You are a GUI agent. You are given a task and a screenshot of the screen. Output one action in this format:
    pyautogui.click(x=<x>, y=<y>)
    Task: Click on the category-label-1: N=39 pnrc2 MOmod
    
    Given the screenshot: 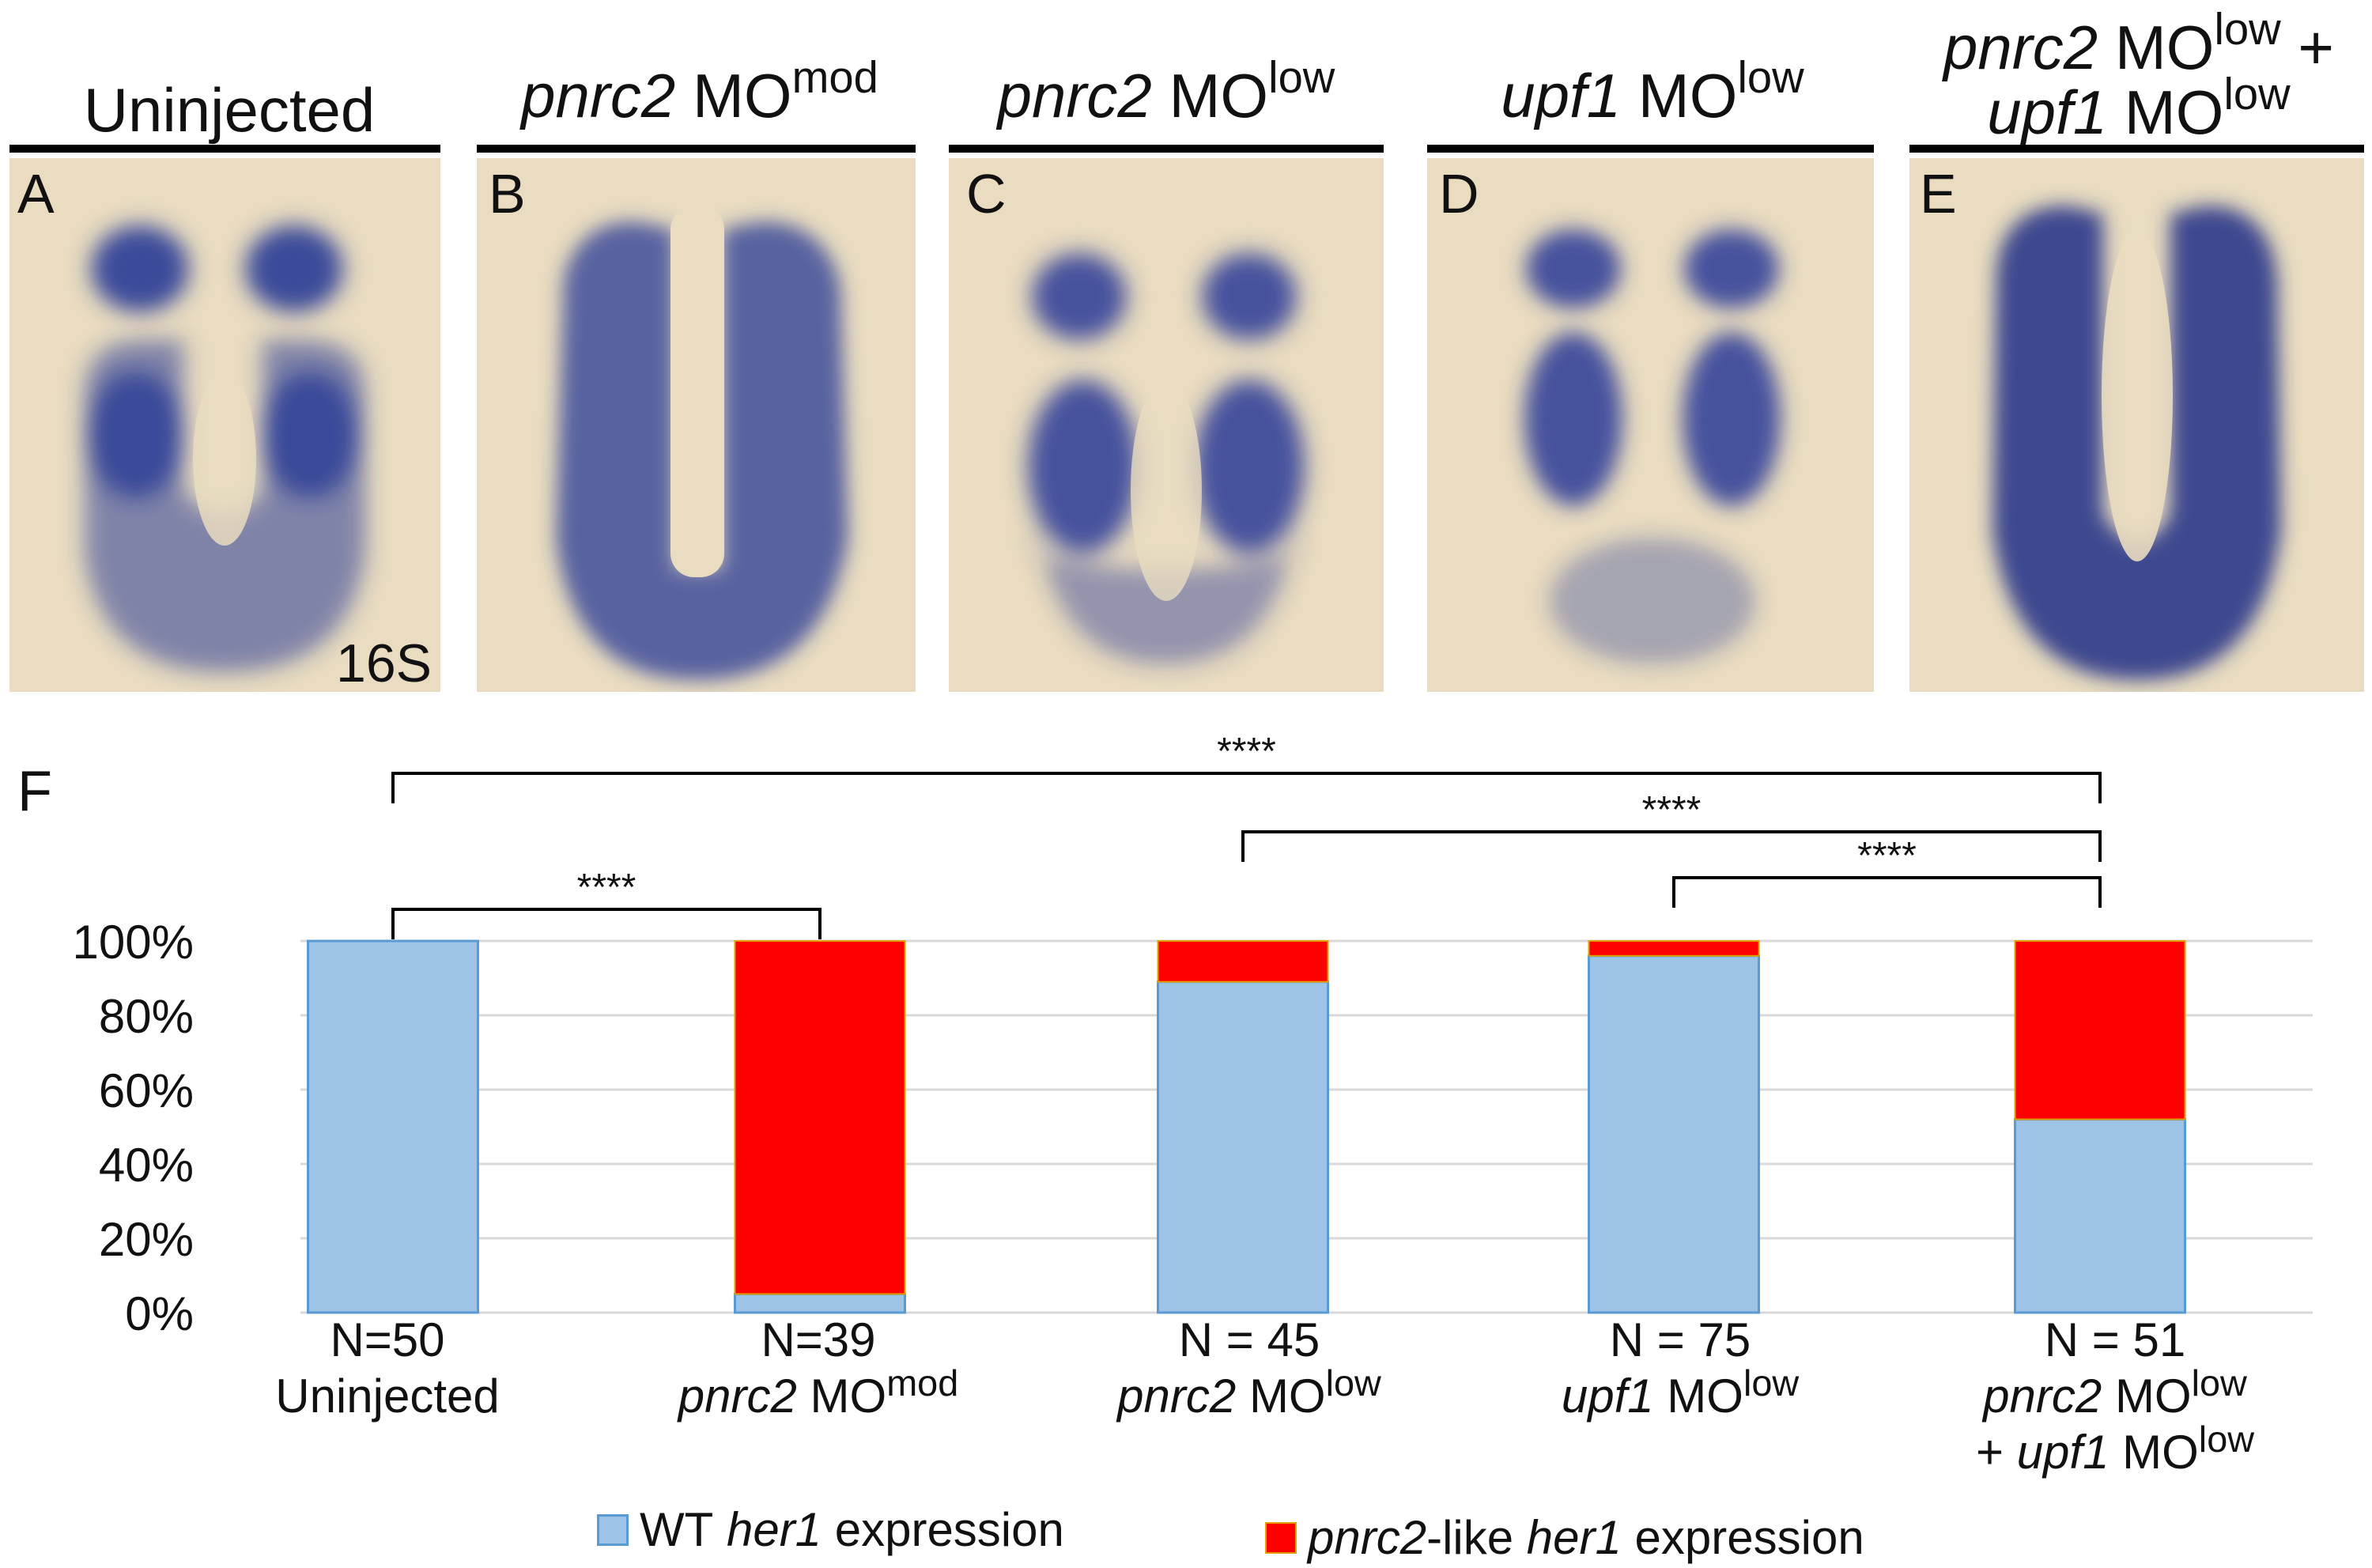 What is the action you would take?
    pyautogui.click(x=818, y=1369)
    